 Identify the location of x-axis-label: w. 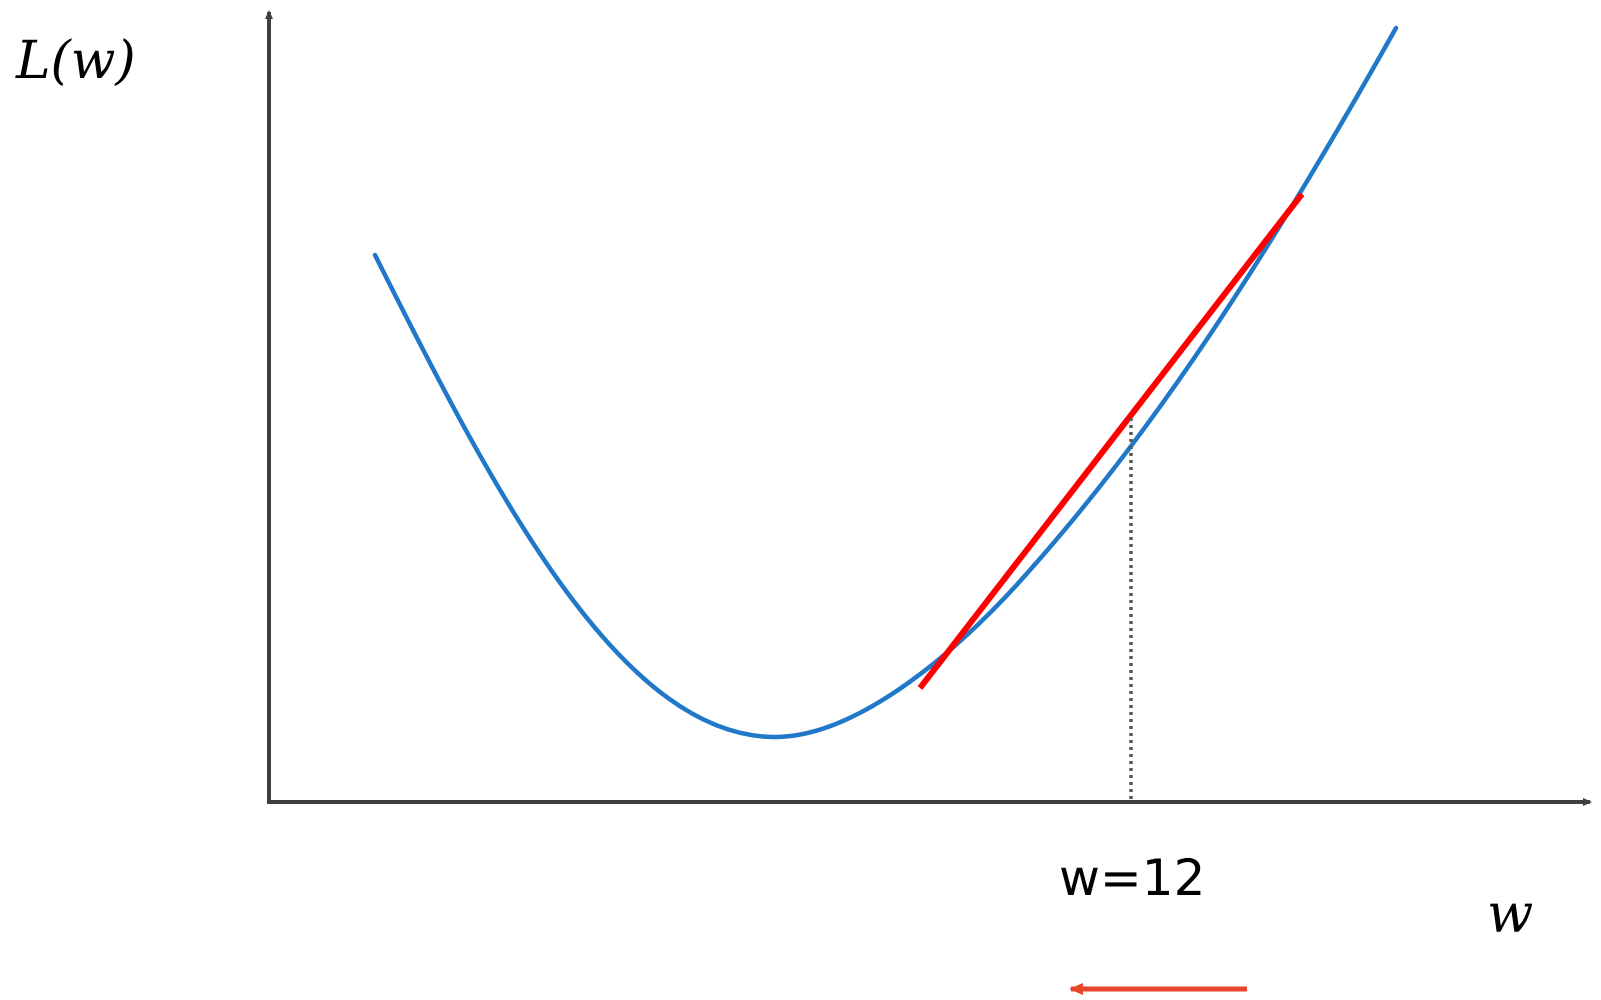
(1510, 913).